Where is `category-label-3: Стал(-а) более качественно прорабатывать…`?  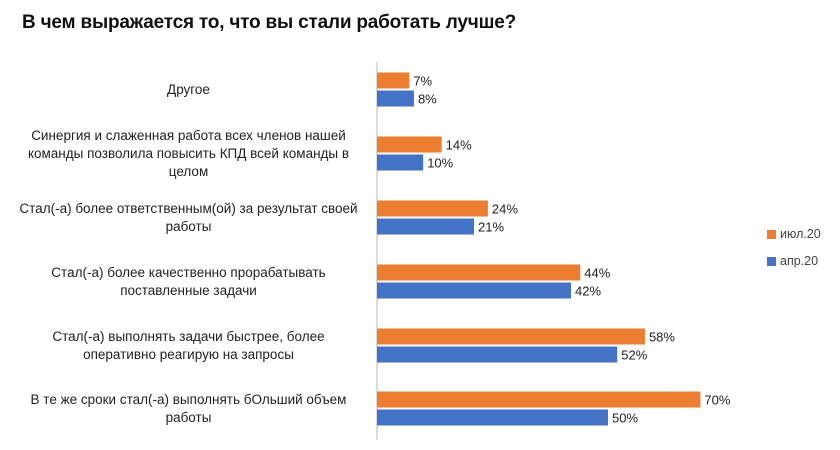 category-label-3: Стал(-а) более качественно прорабатывать… is located at coordinates (188, 282).